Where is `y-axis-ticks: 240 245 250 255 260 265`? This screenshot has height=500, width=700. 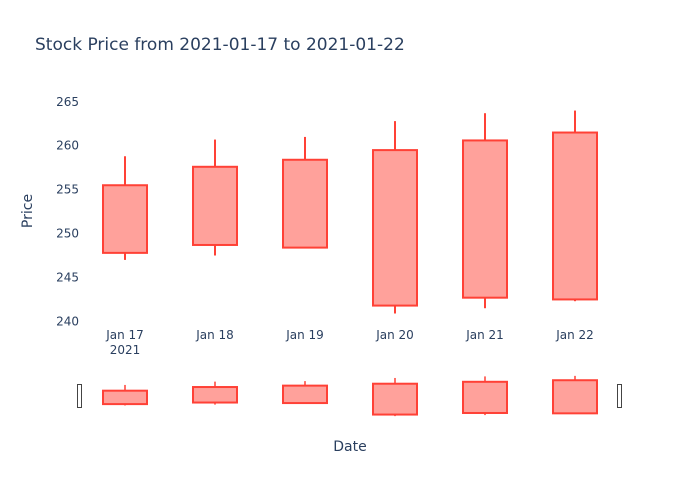
y-axis-ticks: 240 245 250 255 260 265 is located at coordinates (67, 212).